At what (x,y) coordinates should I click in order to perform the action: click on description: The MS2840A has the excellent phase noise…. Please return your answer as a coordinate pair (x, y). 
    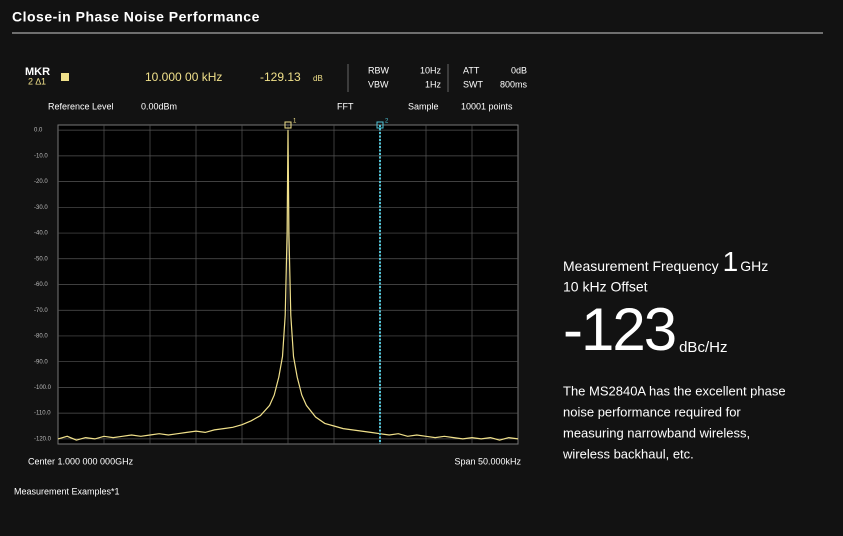
    Looking at the image, I should click on (674, 422).